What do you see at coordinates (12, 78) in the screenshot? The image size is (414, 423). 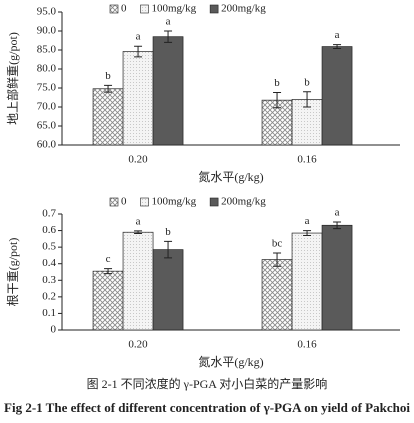 I see `y-axis-label: 地上部鲜重(g/pot)` at bounding box center [12, 78].